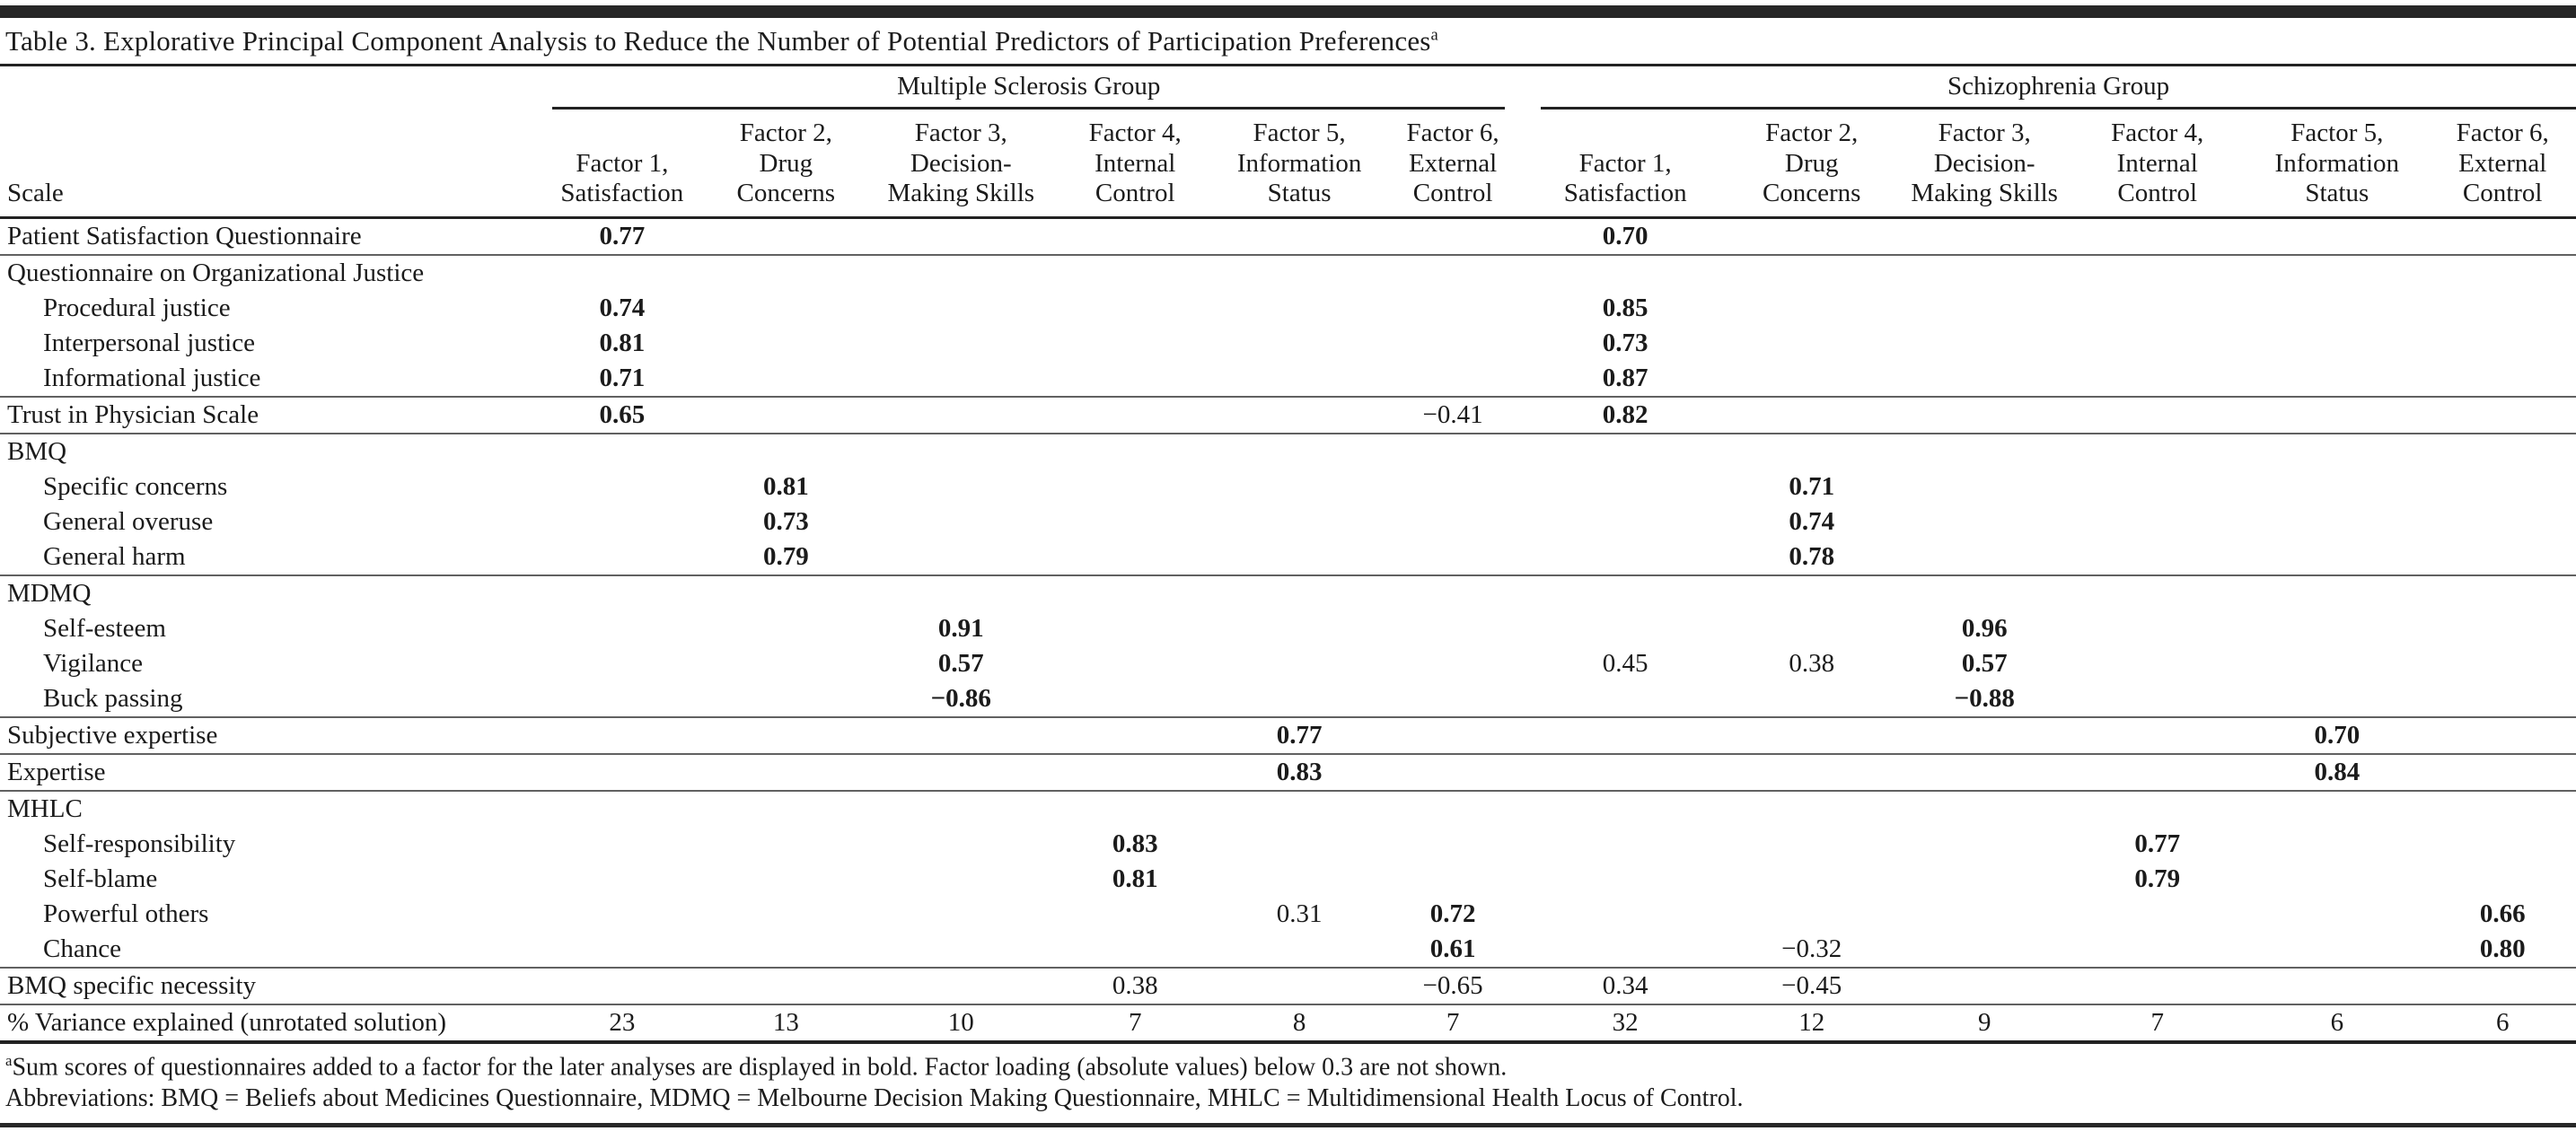 The image size is (2576, 1140). What do you see at coordinates (100, 878) in the screenshot?
I see `row-label: Self-blame` at bounding box center [100, 878].